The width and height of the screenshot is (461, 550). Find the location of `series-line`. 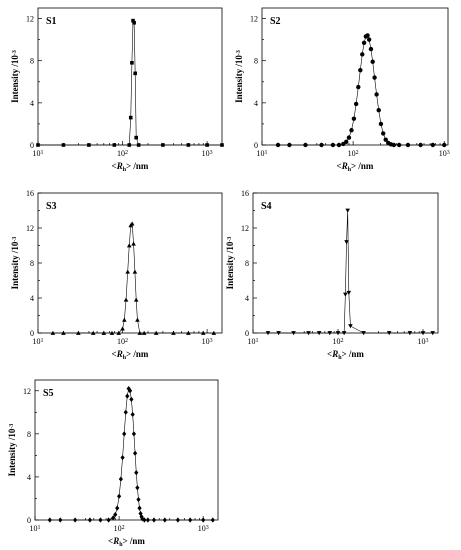

series-line is located at coordinates (361, 90).